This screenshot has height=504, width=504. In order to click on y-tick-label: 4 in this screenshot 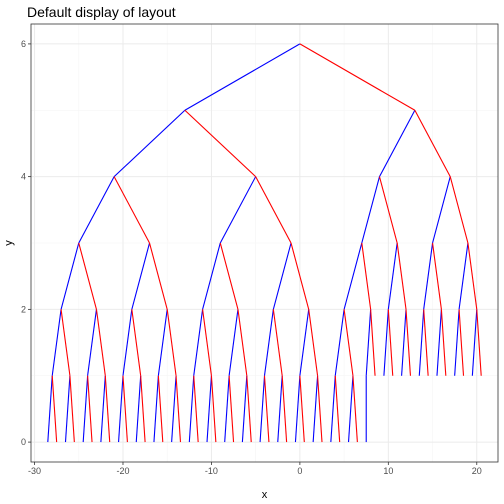, I will do `click(23, 177)`.